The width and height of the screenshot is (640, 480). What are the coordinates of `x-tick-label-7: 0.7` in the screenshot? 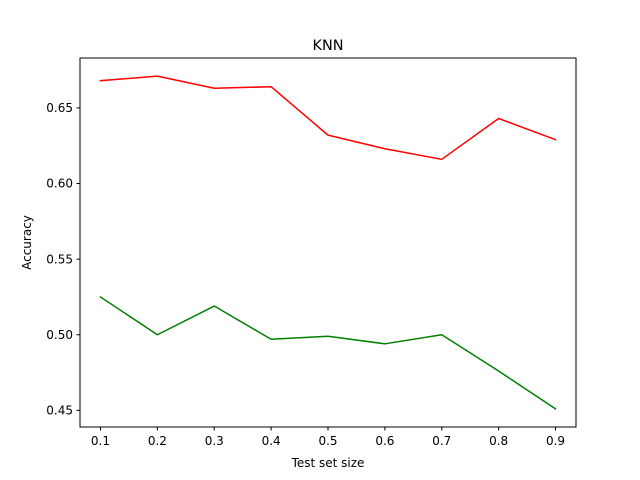 It's located at (441, 441).